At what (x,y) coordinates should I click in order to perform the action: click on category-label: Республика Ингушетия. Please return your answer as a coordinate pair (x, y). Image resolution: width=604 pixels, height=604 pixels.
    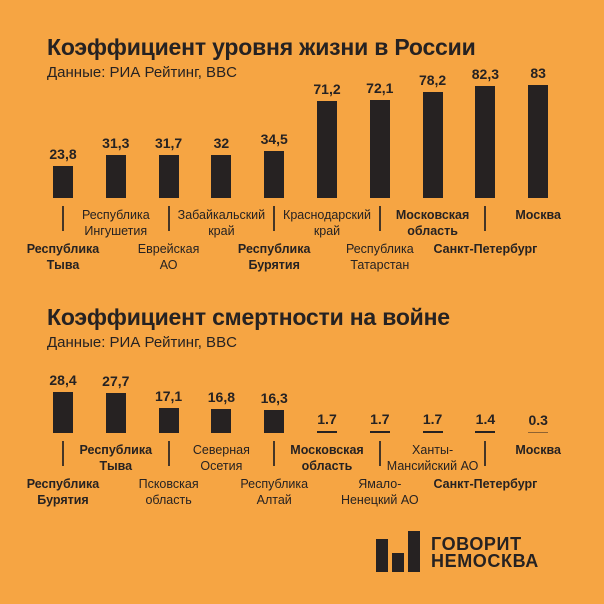
    Looking at the image, I should click on (115, 223).